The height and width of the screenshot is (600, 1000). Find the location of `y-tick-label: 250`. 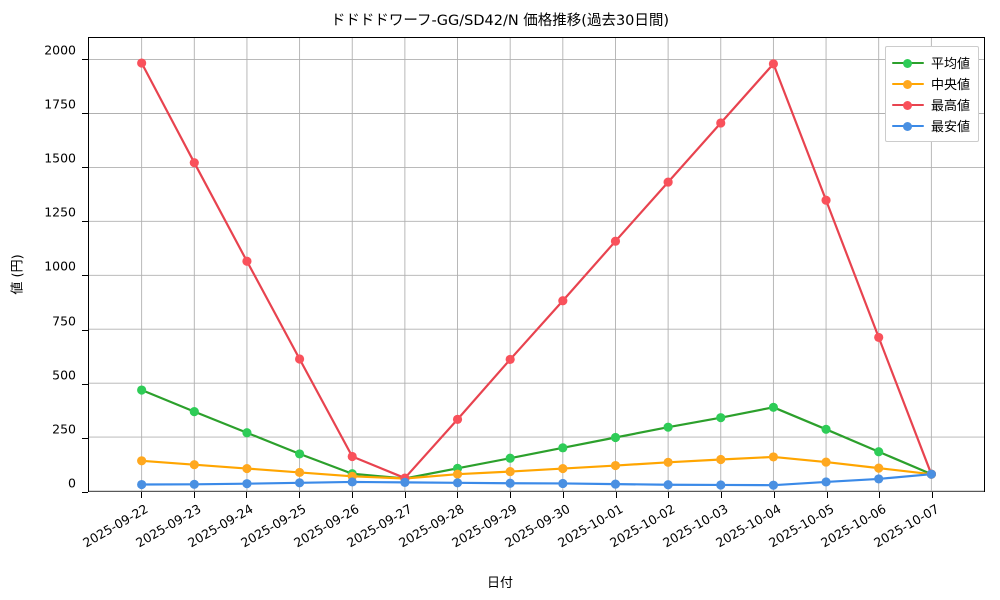

y-tick-label: 250 is located at coordinates (64, 429).